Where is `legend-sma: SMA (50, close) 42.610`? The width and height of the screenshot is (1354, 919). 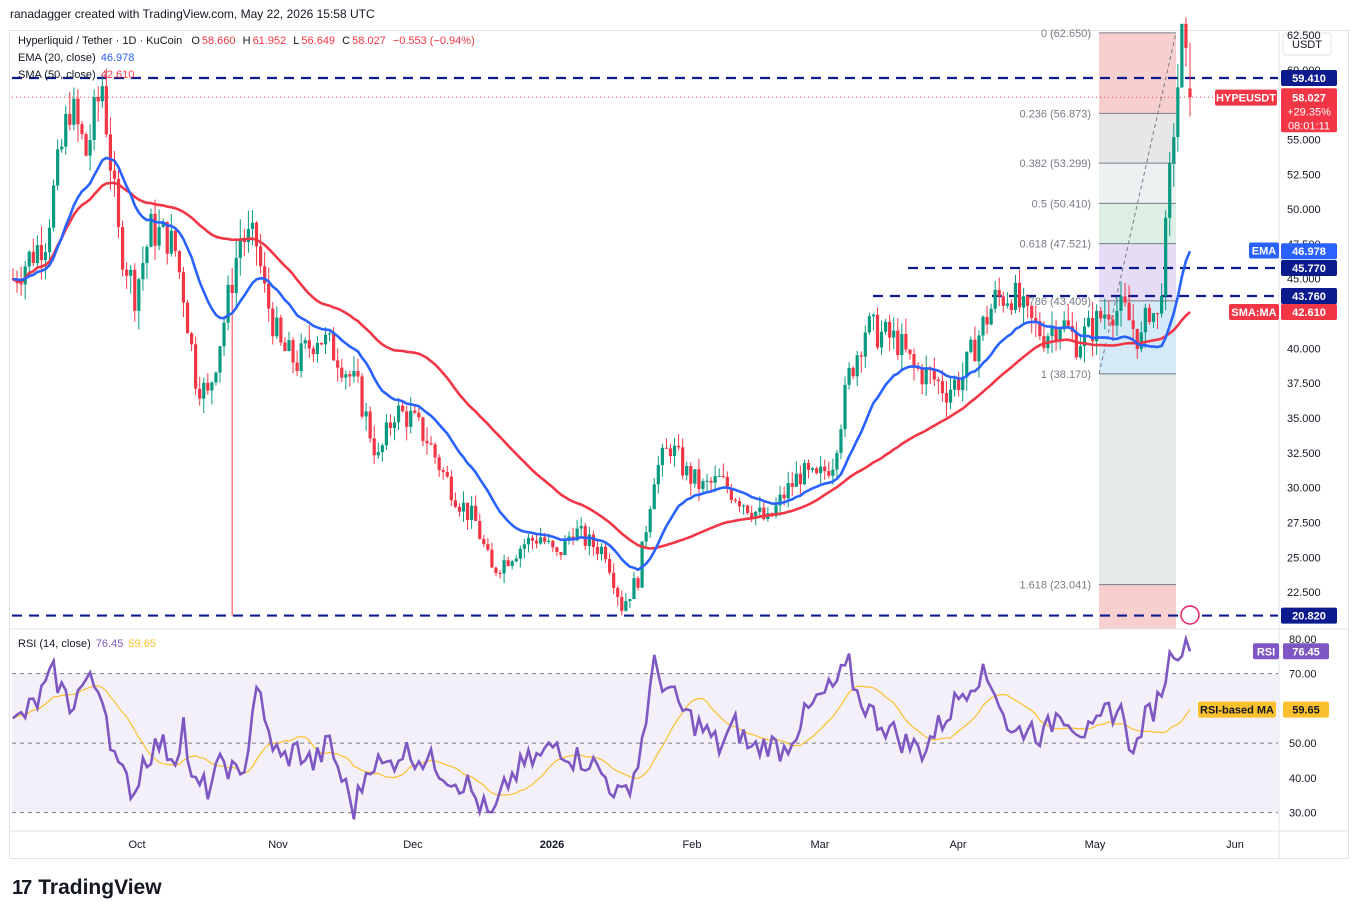 legend-sma: SMA (50, close) 42.610 is located at coordinates (76, 75).